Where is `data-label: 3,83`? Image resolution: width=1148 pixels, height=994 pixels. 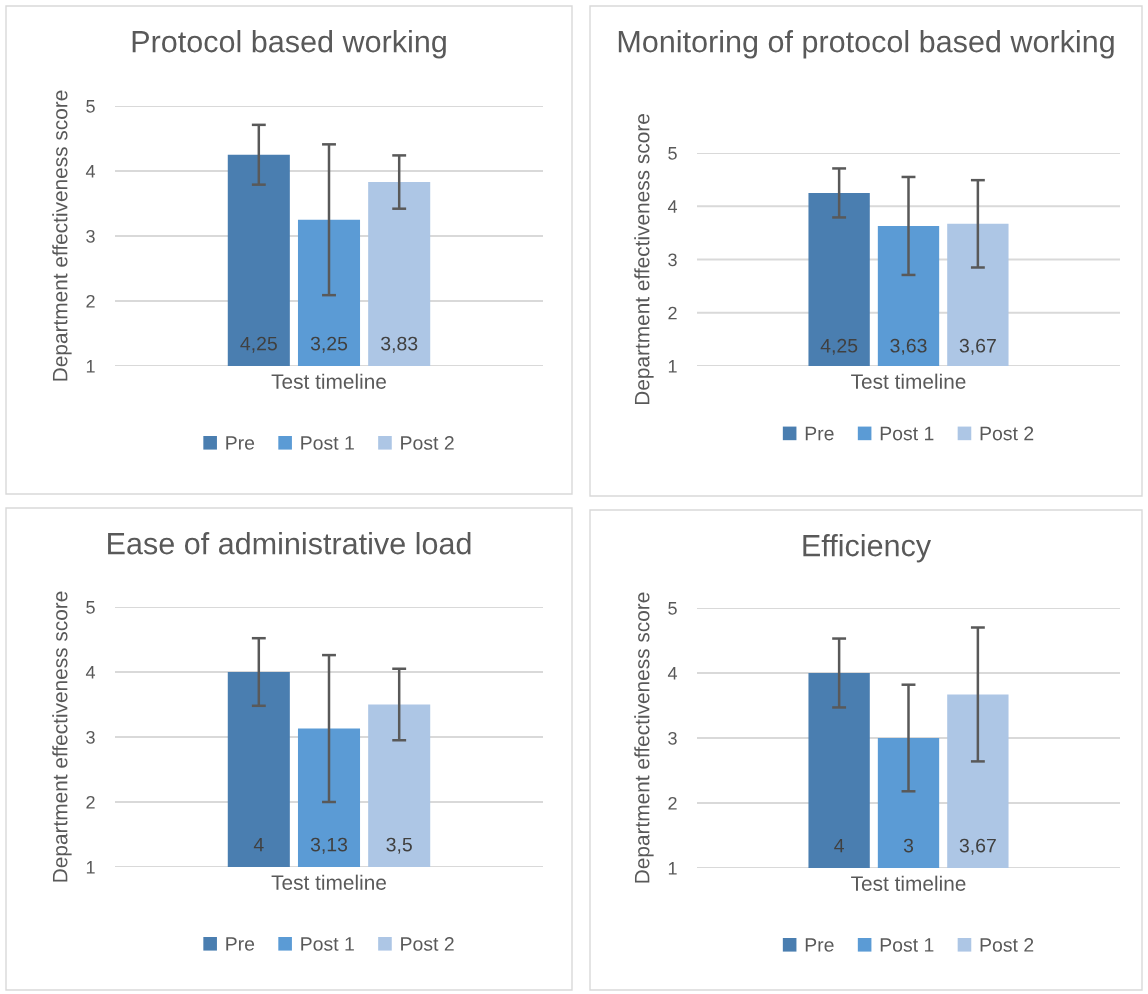 data-label: 3,83 is located at coordinates (399, 344).